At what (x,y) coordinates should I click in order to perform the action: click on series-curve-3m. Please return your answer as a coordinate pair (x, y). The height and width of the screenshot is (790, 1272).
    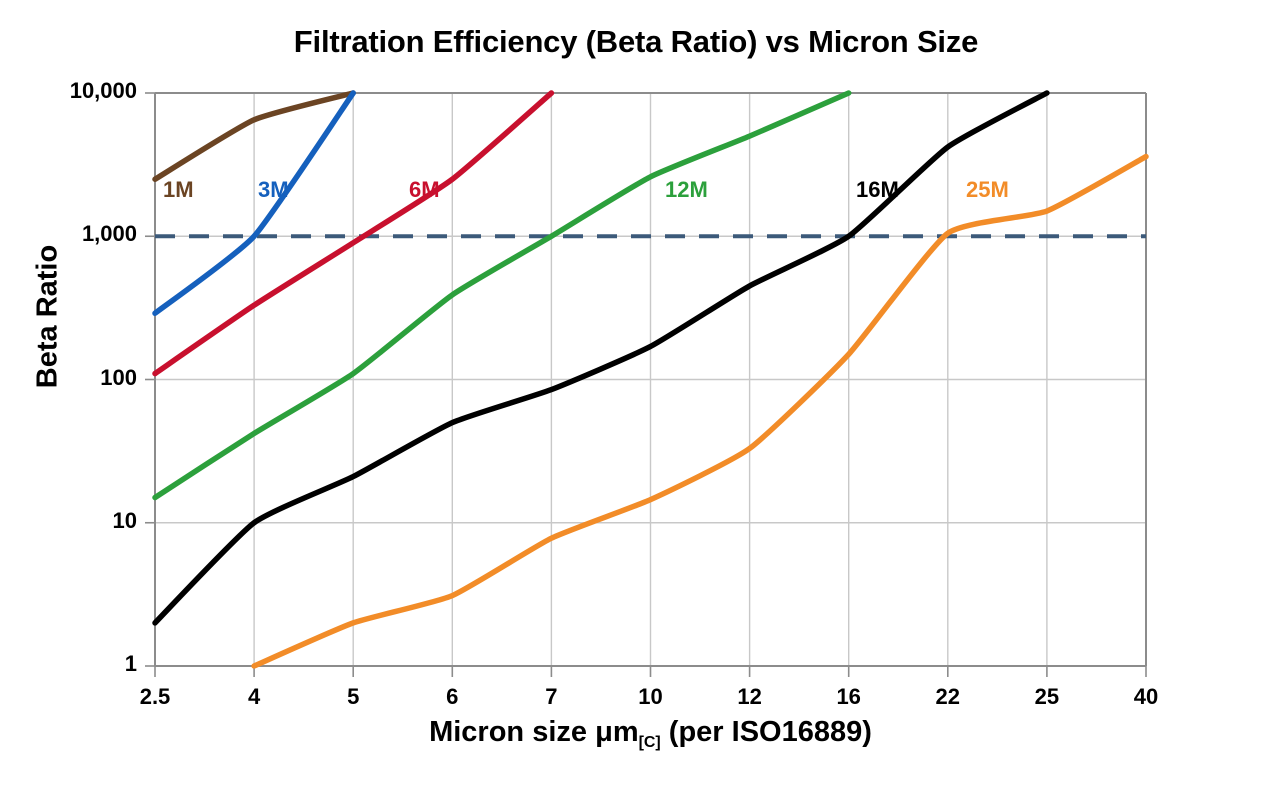
    Looking at the image, I should click on (254, 203).